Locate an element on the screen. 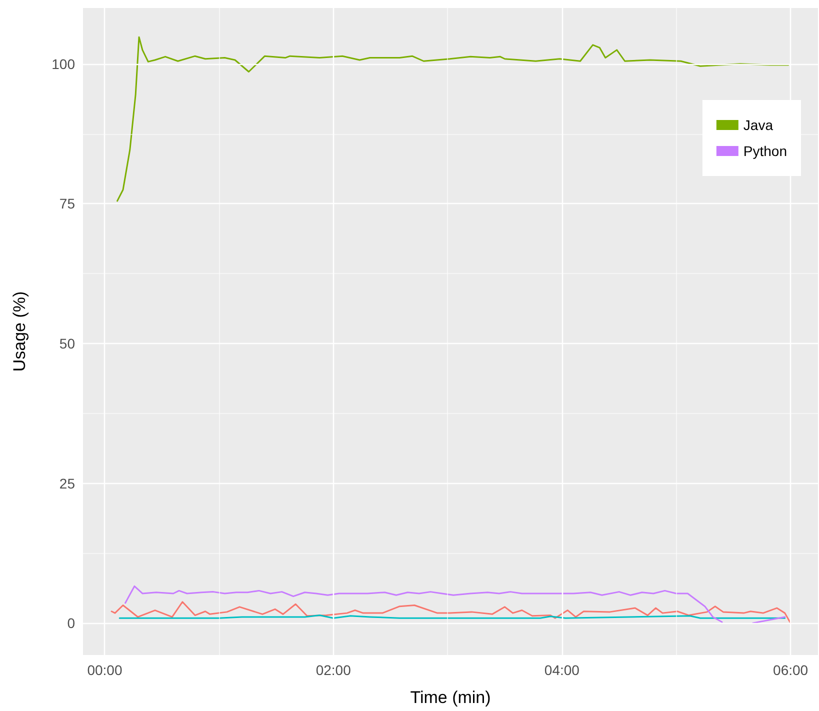  y-tick-label: 0 is located at coordinates (71, 623).